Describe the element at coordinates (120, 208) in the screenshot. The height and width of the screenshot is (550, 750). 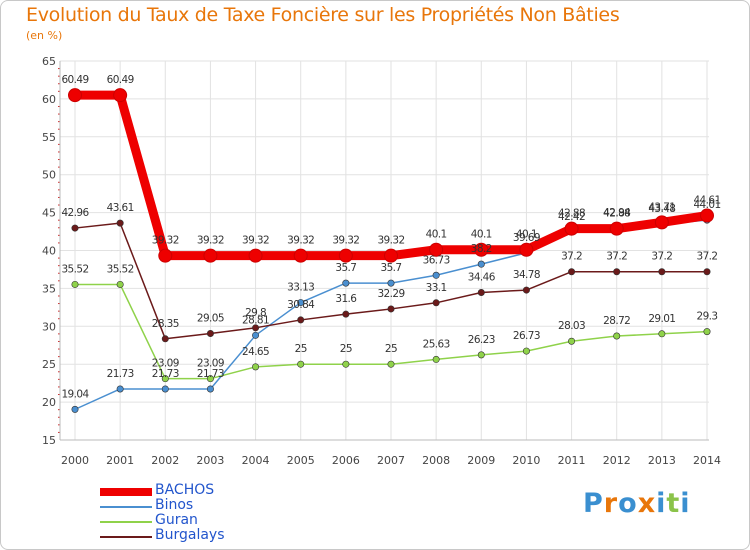
I see `data-label: 43.61` at that location.